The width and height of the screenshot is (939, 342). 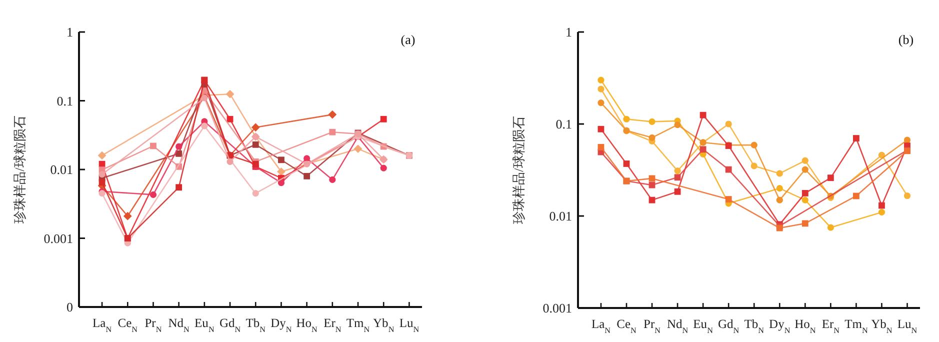 I want to click on chart-title: (a), so click(x=408, y=39).